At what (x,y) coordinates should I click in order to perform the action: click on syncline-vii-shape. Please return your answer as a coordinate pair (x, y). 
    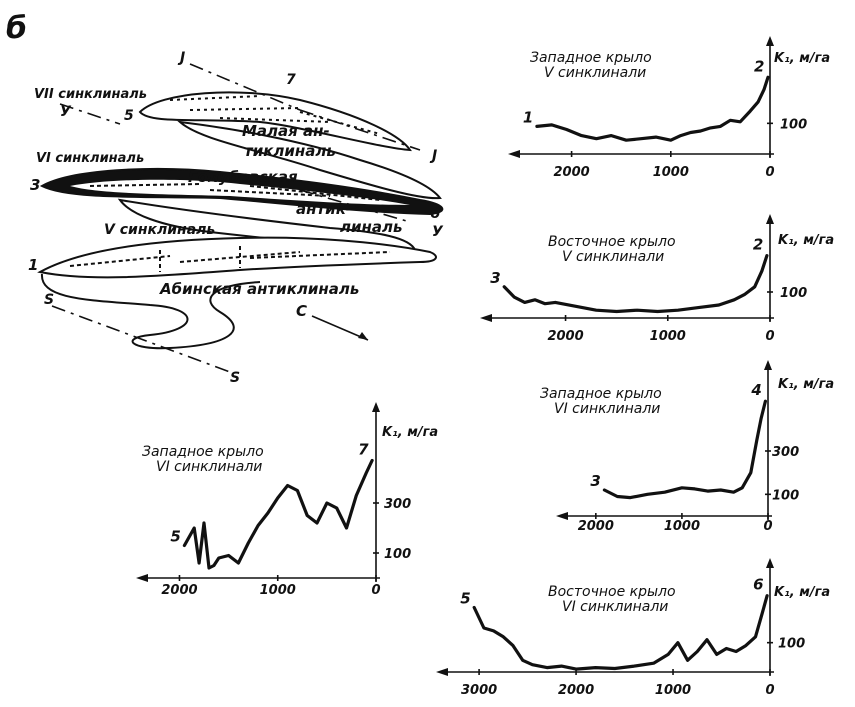
    Looking at the image, I should click on (275, 121).